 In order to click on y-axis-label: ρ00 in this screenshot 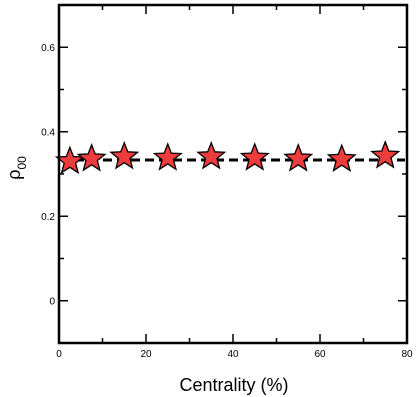, I will do `click(16, 168)`.